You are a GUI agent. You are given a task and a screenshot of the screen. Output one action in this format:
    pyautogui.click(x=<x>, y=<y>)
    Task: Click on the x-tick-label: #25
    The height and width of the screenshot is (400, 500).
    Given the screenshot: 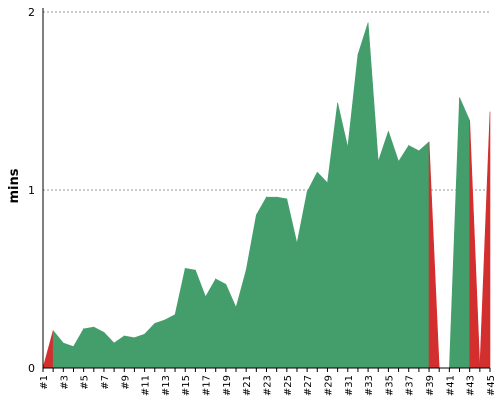 What is the action you would take?
    pyautogui.click(x=288, y=385)
    